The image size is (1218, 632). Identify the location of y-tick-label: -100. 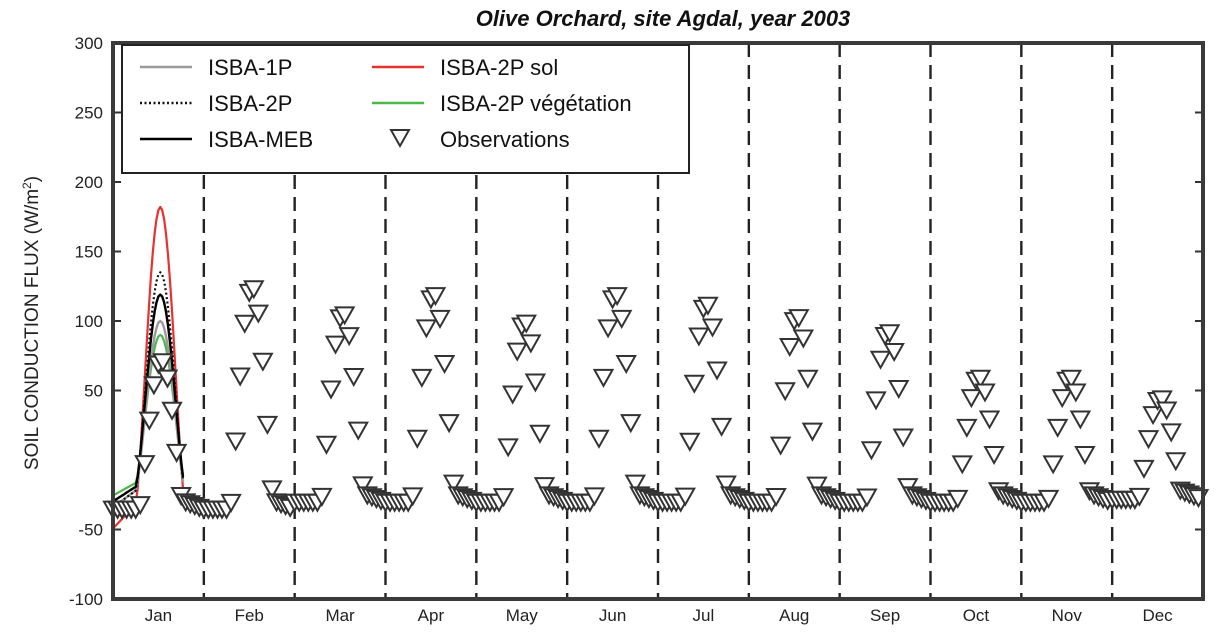
(86, 599).